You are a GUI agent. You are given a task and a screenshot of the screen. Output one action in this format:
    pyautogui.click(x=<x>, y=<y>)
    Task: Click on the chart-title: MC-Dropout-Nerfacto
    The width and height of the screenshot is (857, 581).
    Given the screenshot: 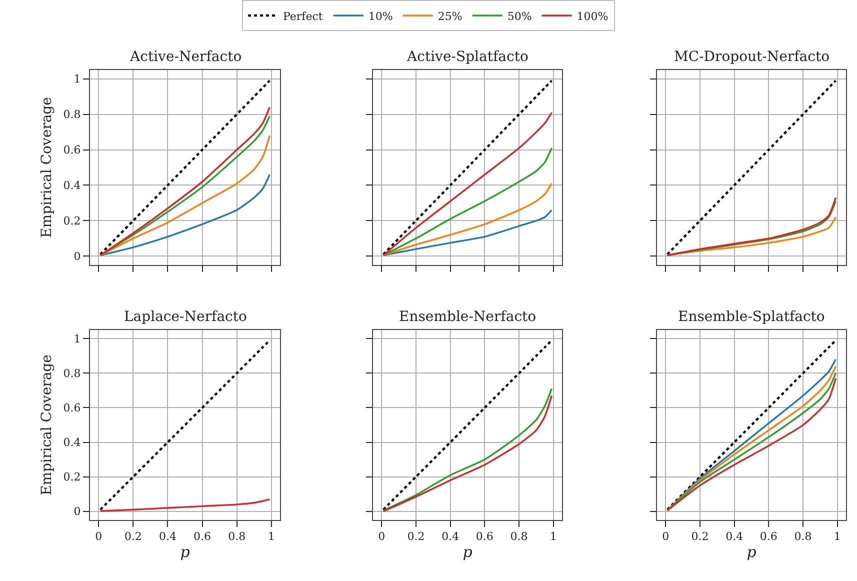 What is the action you would take?
    pyautogui.click(x=752, y=57)
    